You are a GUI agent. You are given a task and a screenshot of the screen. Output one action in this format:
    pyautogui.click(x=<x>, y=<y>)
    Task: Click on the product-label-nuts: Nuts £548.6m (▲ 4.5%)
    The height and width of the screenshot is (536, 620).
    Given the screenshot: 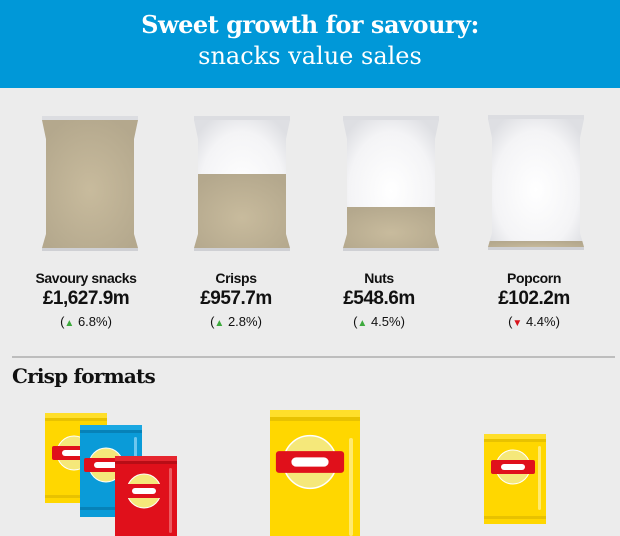 What is the action you would take?
    pyautogui.click(x=379, y=299)
    